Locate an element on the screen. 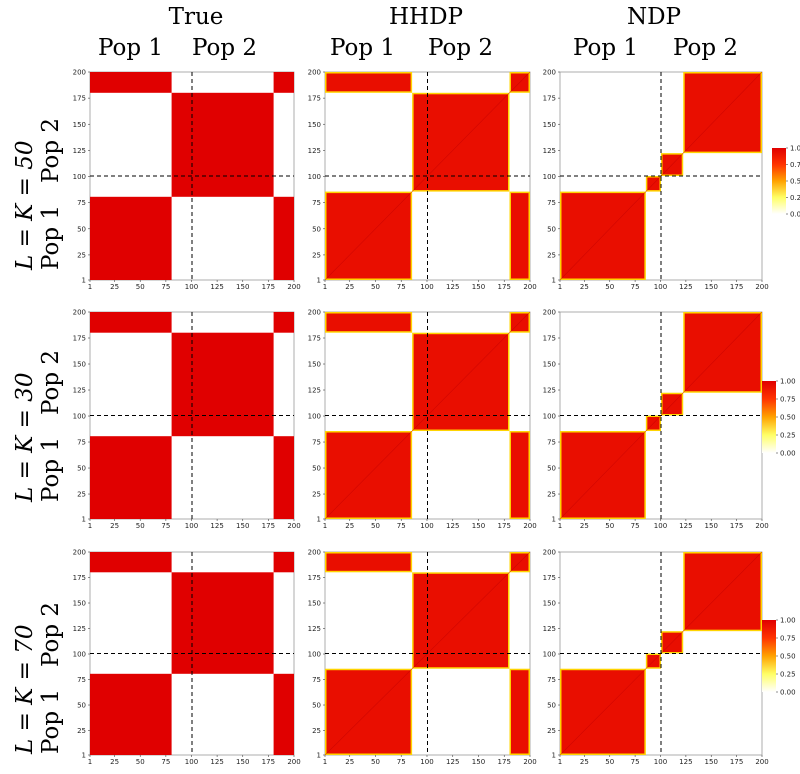  legend-tick-label: 0.00 is located at coordinates (795, 215).